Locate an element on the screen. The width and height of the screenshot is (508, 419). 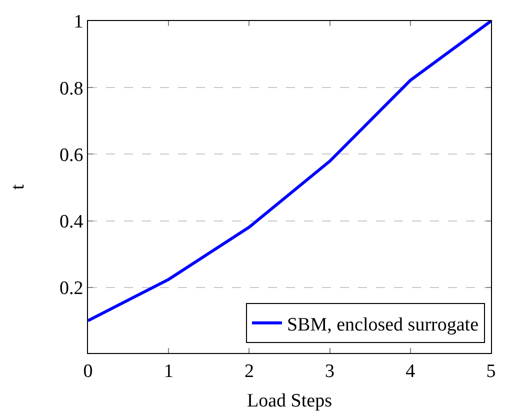
y-axis-title: t is located at coordinates (17, 187).